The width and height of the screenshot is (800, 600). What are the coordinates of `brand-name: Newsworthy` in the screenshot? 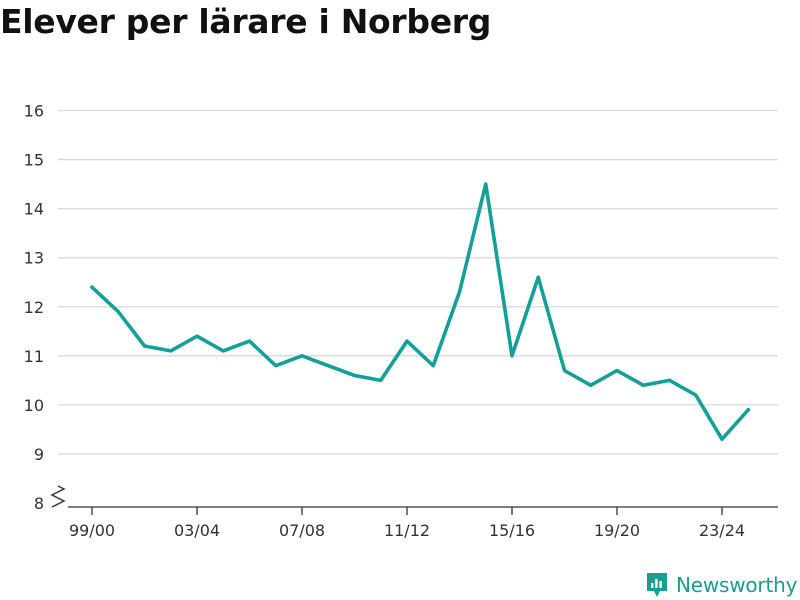 It's located at (737, 585).